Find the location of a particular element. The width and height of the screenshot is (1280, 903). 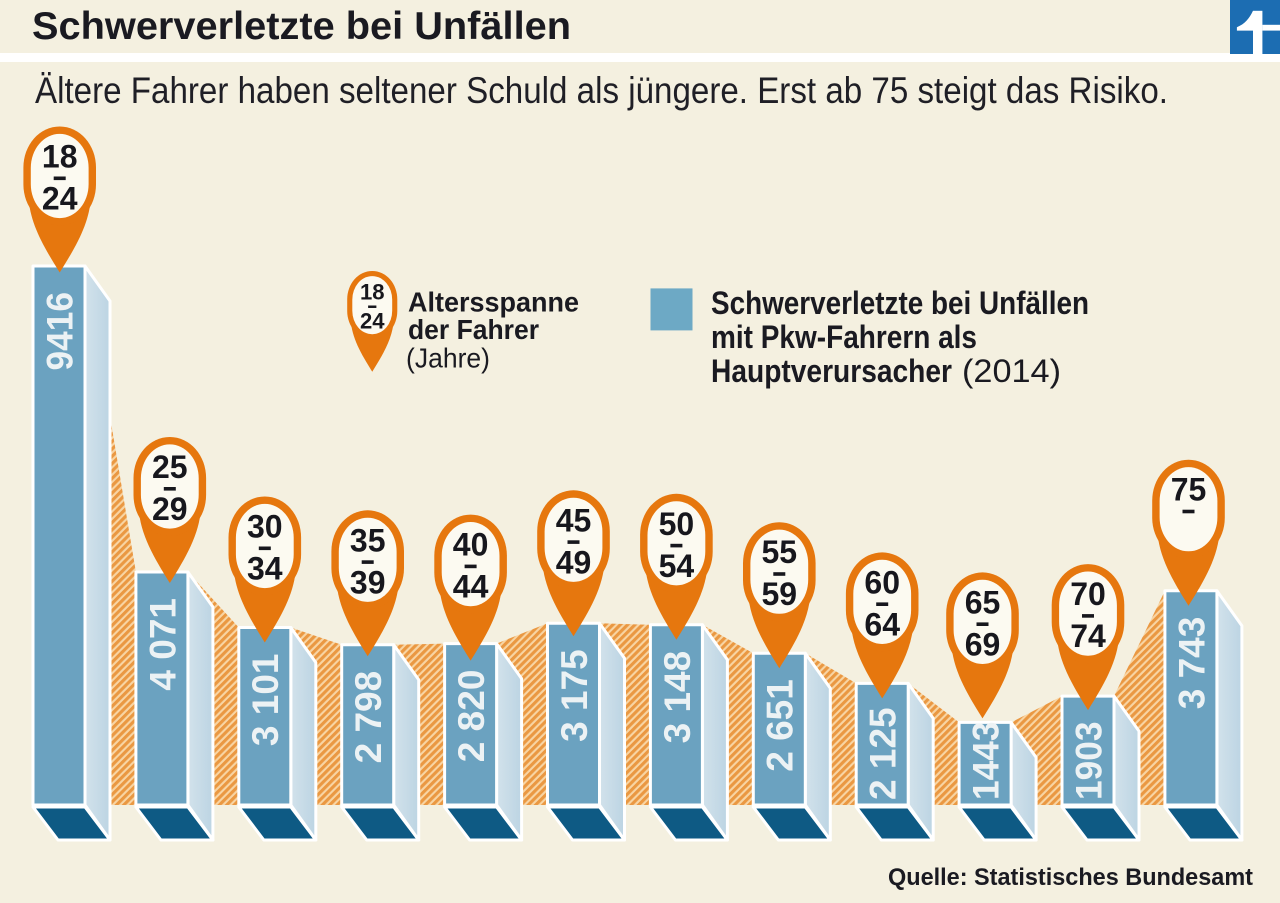

svg-text:Quelle: Statistisches Bundesam: Quelle: Statistisches Bundesamt is located at coordinates (1070, 877).